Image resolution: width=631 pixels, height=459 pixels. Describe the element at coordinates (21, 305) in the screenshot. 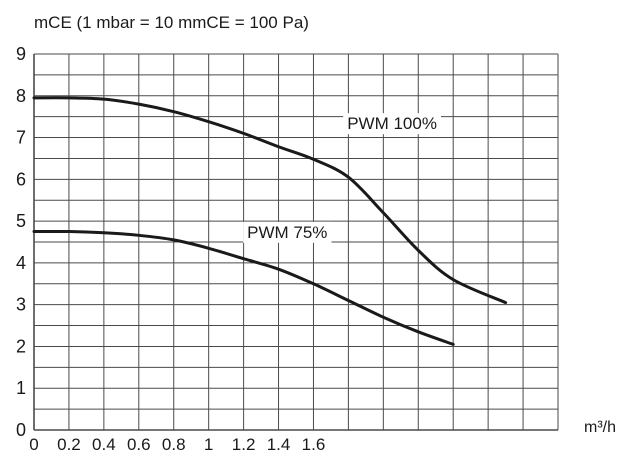

I see `y-tick-label: 3` at that location.